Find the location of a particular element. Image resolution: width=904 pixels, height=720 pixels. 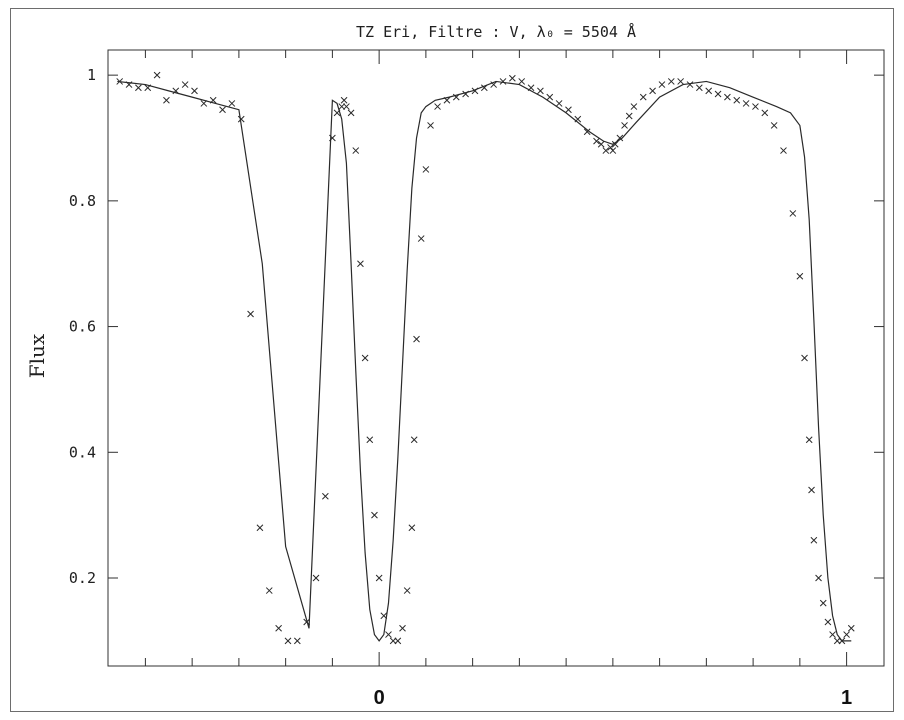

y-tick-label-1: 0.4 is located at coordinates (82, 452).